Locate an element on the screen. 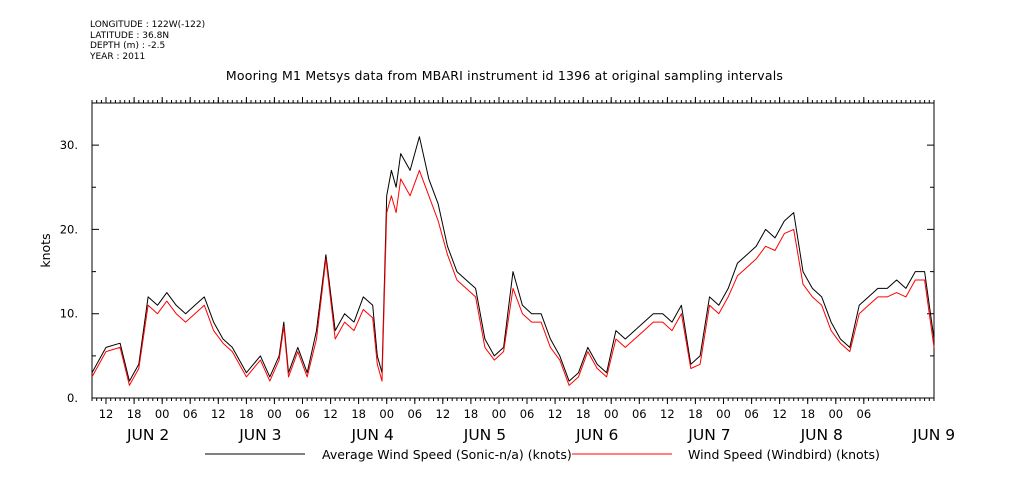 This screenshot has height=504, width=1009. x-day-label: JUN 2 is located at coordinates (147, 435).